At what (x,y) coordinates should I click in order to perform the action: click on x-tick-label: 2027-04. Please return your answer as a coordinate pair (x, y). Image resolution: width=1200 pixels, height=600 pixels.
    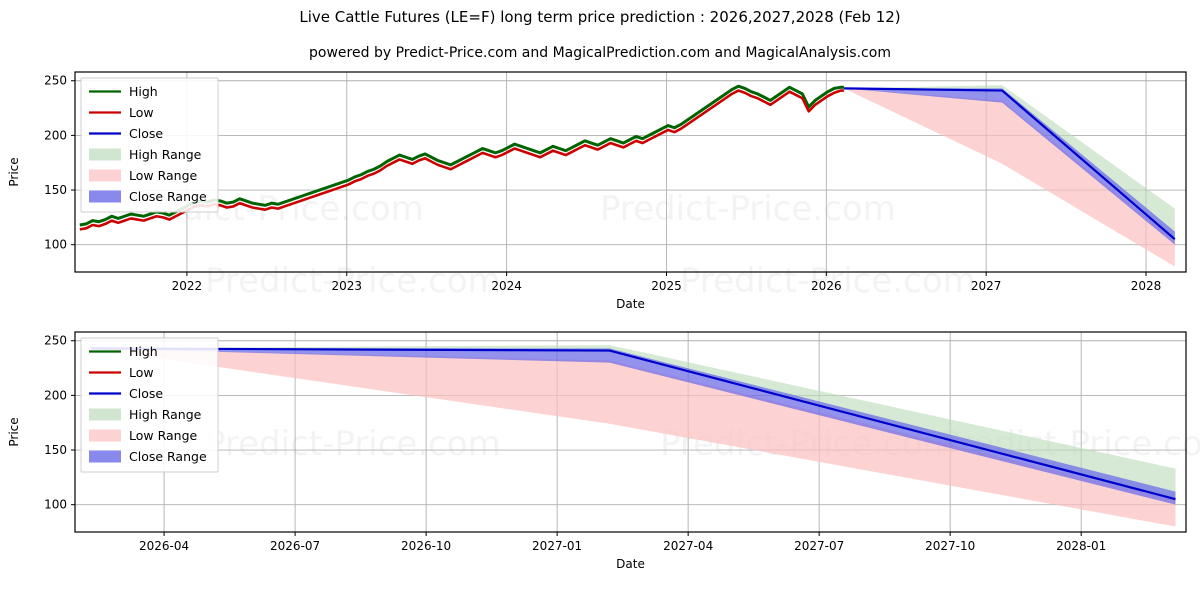
    Looking at the image, I should click on (688, 546).